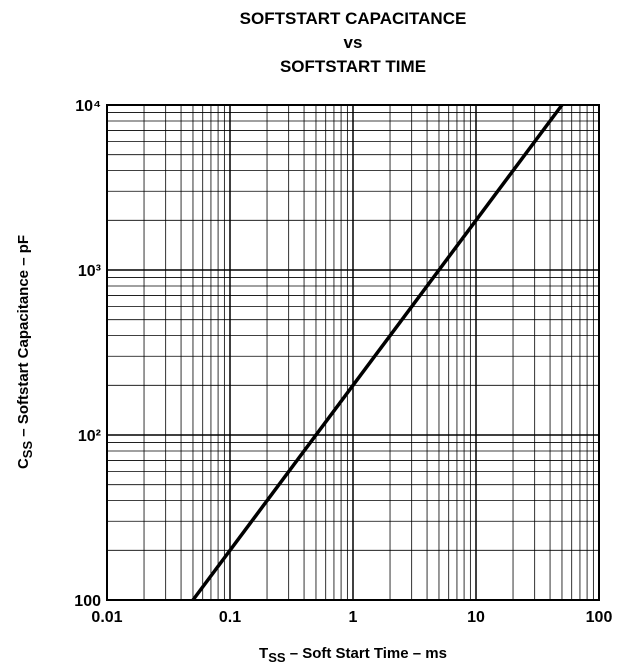 The image size is (630, 664). I want to click on y-label-subscript: SS, so click(27, 450).